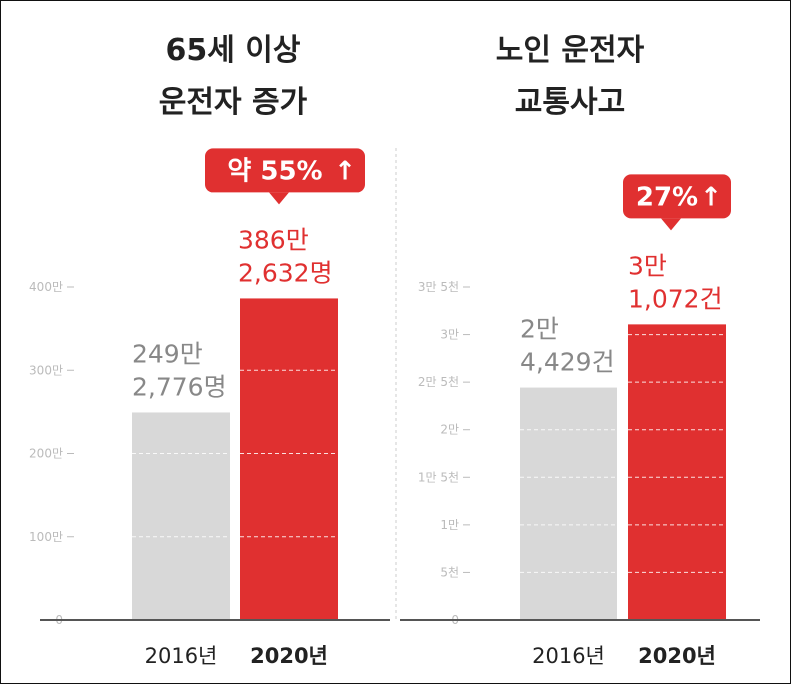  What do you see at coordinates (667, 197) in the screenshot?
I see `chart-2-badge-text: 27%` at bounding box center [667, 197].